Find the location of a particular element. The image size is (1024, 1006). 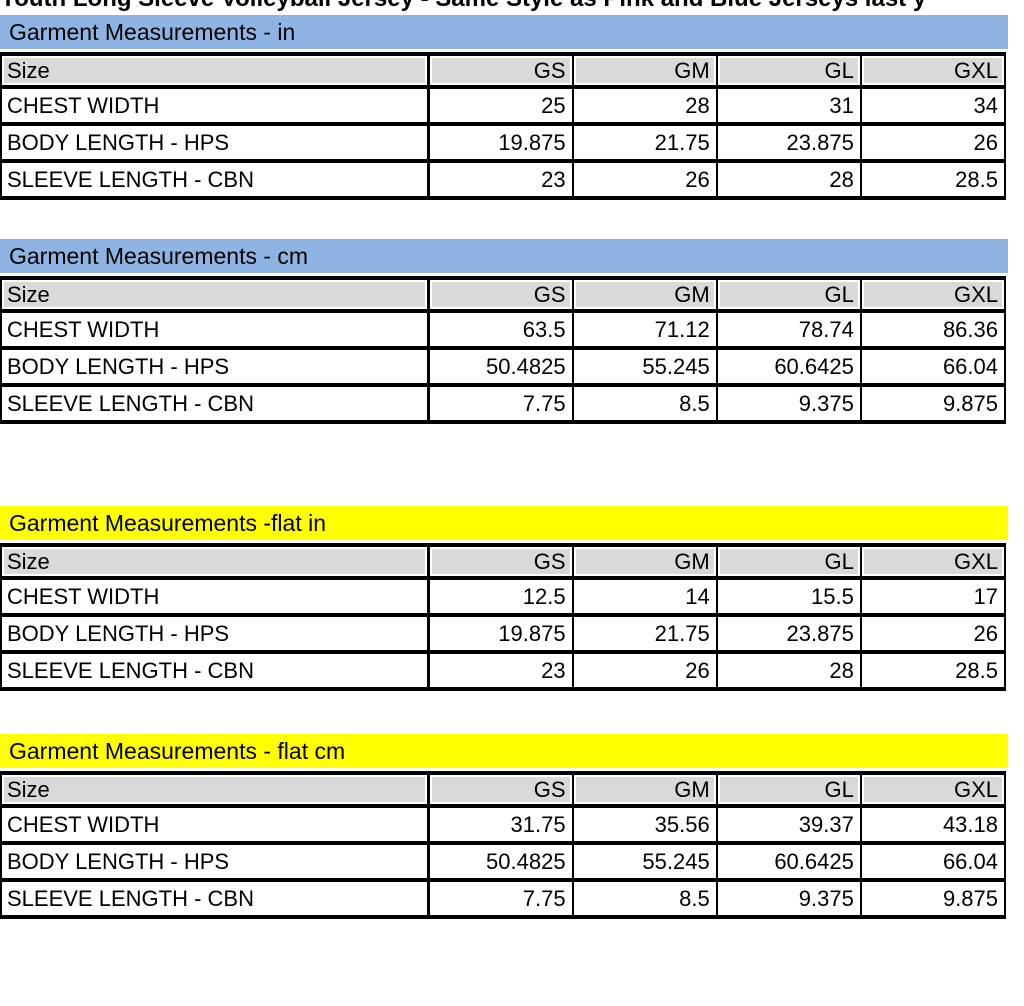

measurement-value-cell: 31 is located at coordinates (788, 105).